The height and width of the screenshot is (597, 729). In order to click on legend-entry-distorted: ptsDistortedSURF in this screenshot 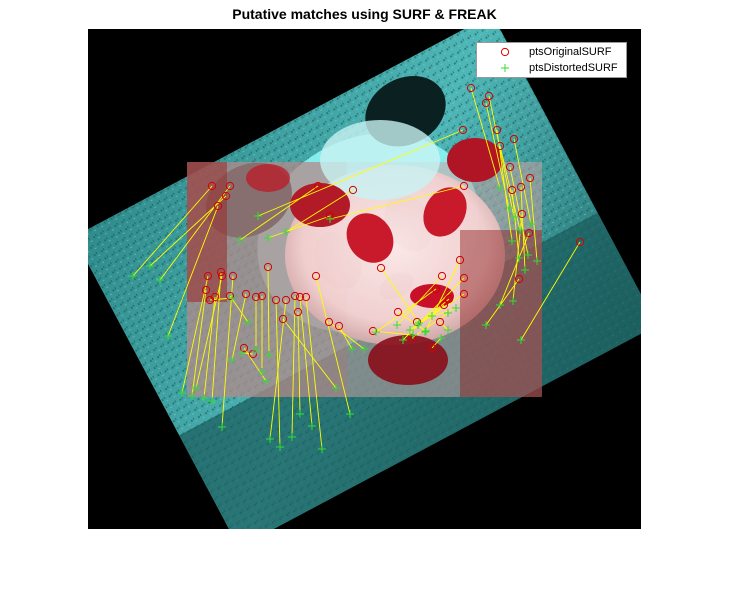, I will do `click(551, 69)`.